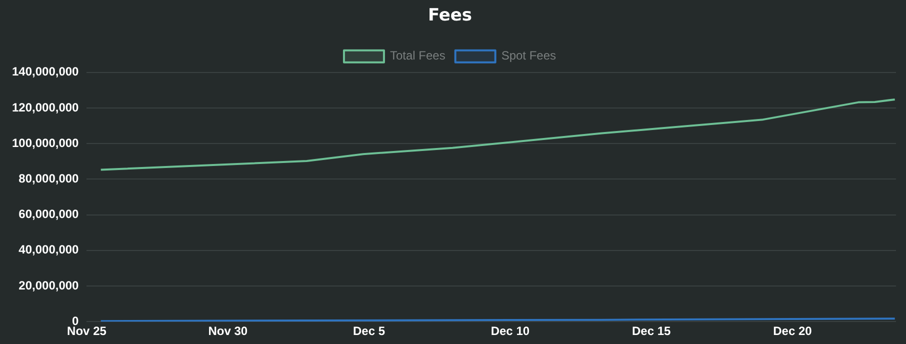 The height and width of the screenshot is (344, 906). I want to click on y-tick-label: 100,000,000, so click(46, 143).